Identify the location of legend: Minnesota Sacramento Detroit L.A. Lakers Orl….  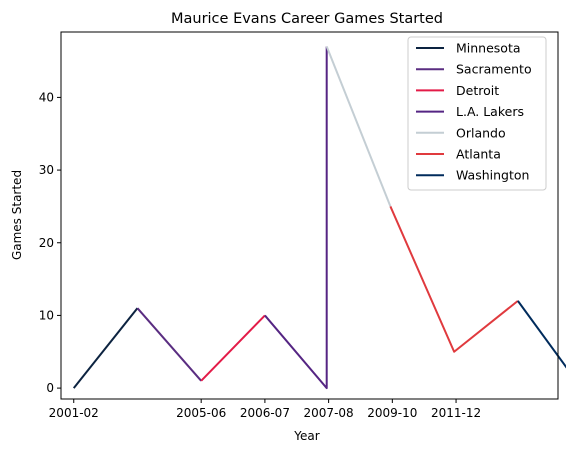
(477, 113).